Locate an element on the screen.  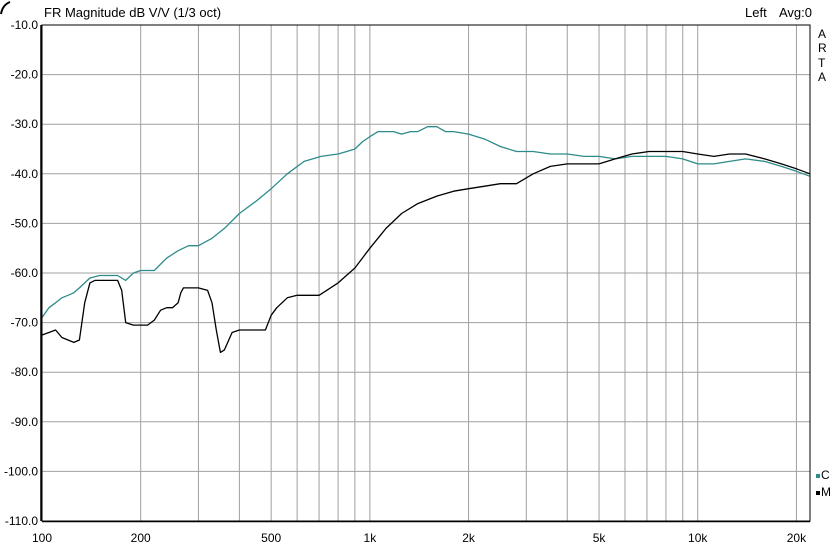
y-tick-label: -10.0 is located at coordinates (25, 25).